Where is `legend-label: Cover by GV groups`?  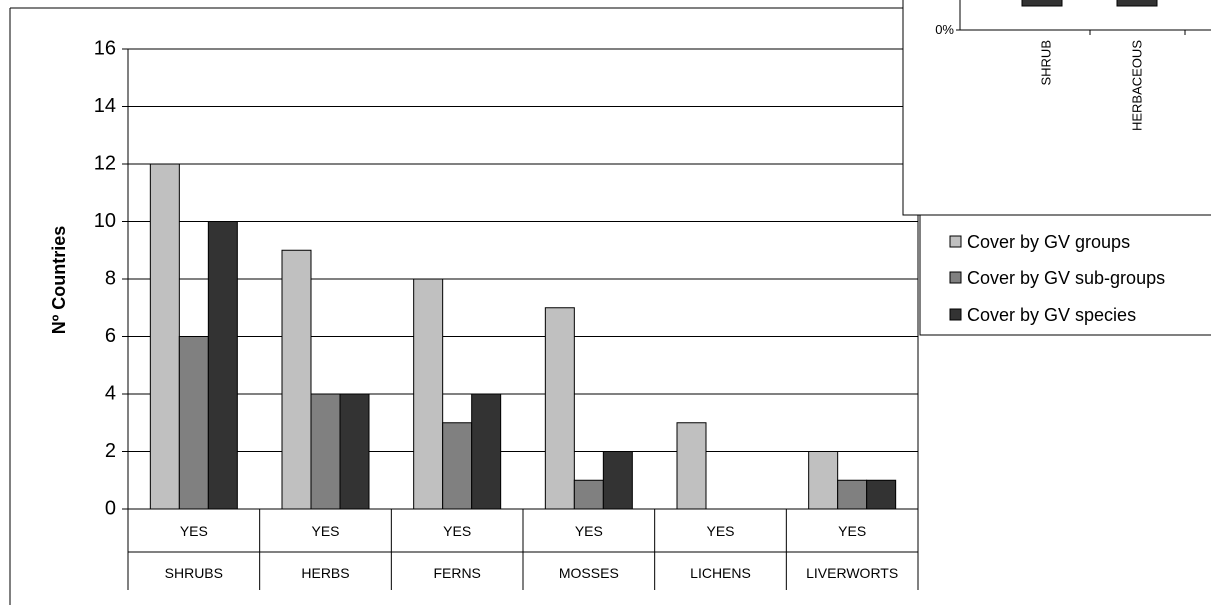
legend-label: Cover by GV groups is located at coordinates (1048, 242).